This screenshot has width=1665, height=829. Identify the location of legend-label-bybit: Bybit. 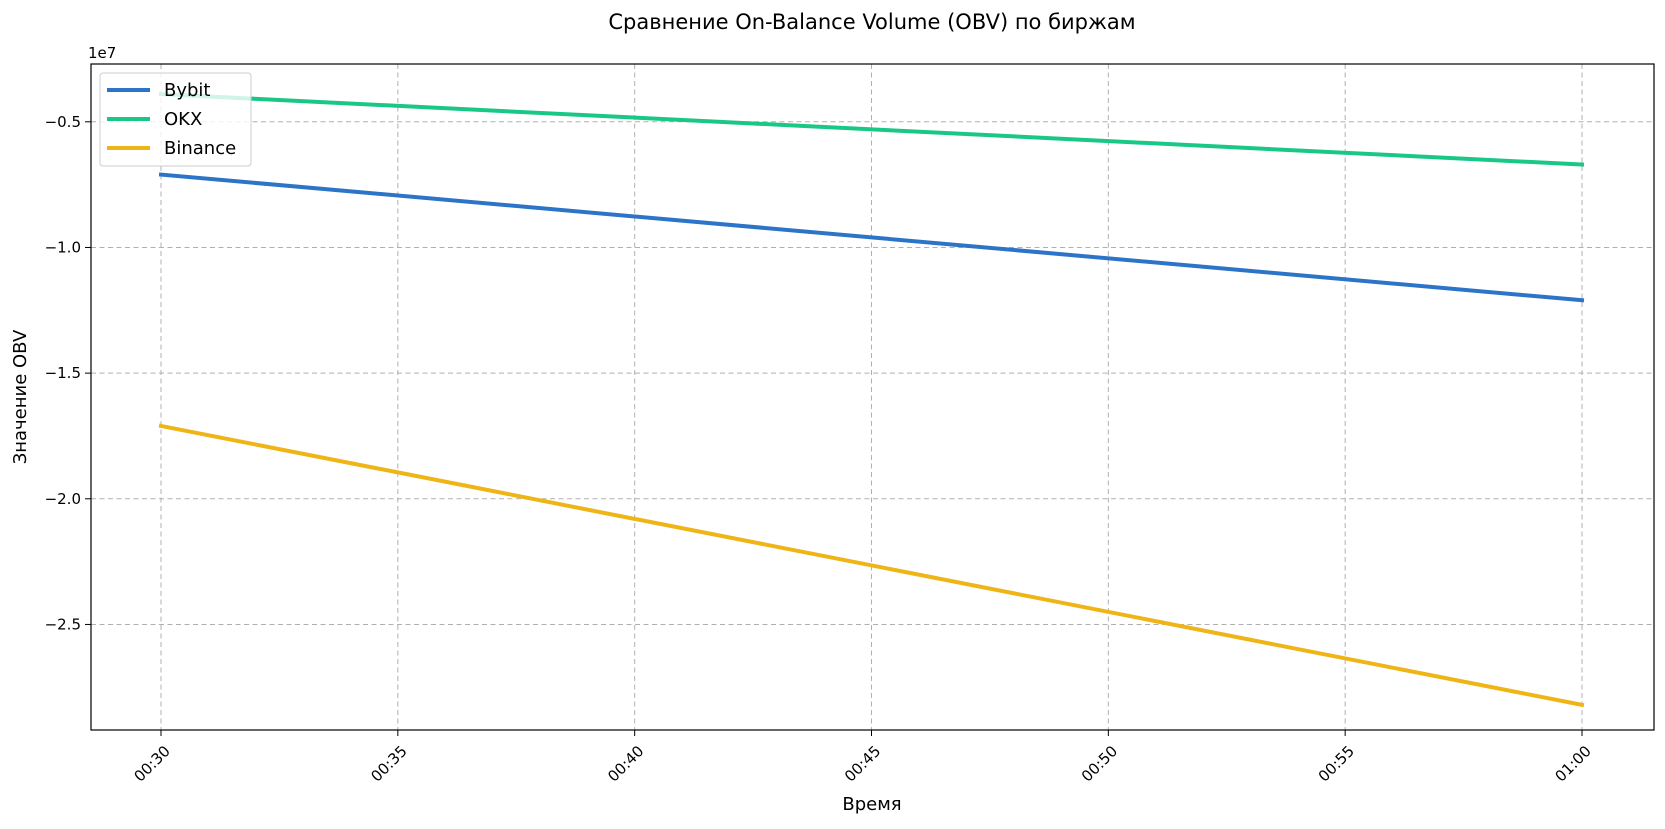
(187, 90).